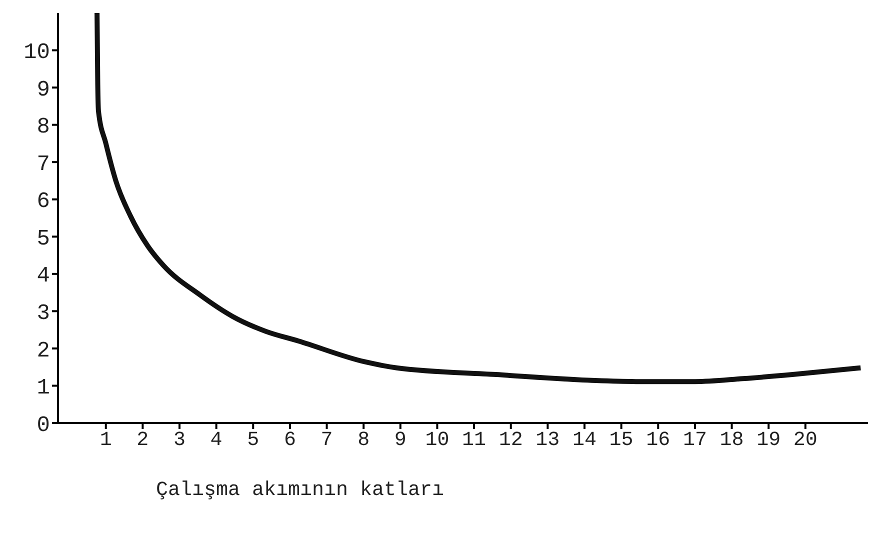 Image resolution: width=876 pixels, height=534 pixels. I want to click on x-tick-label: 1, so click(106, 440).